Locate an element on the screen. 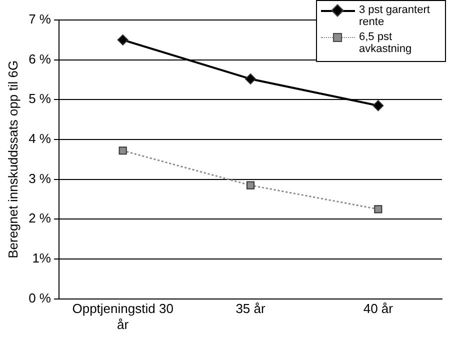  legend-label: 3 pst garantert rente is located at coordinates (395, 16).